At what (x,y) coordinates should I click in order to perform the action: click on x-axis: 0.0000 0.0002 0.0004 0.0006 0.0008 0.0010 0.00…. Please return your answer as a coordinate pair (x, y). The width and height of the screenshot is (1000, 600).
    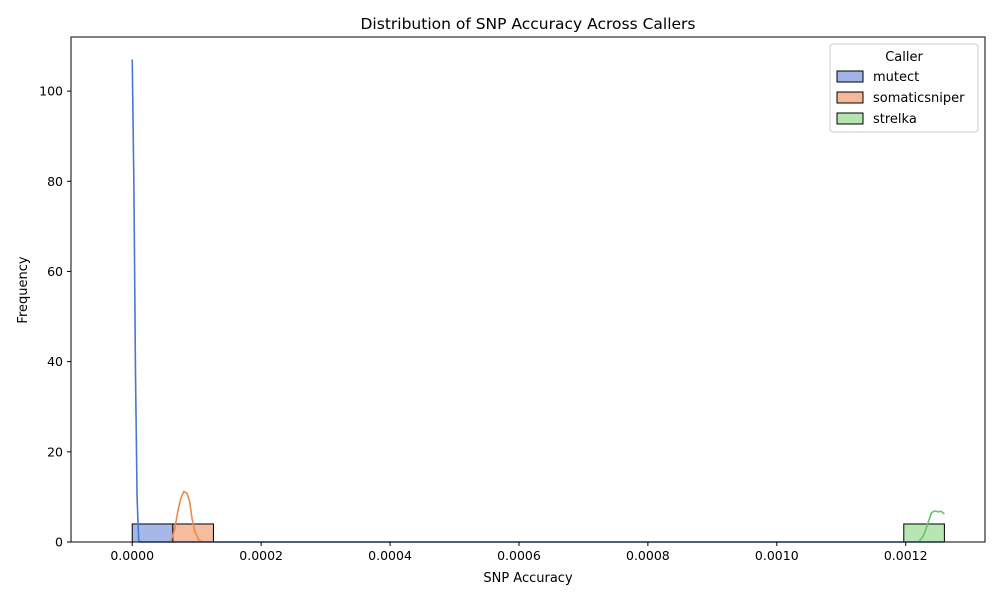
    Looking at the image, I should click on (519, 552).